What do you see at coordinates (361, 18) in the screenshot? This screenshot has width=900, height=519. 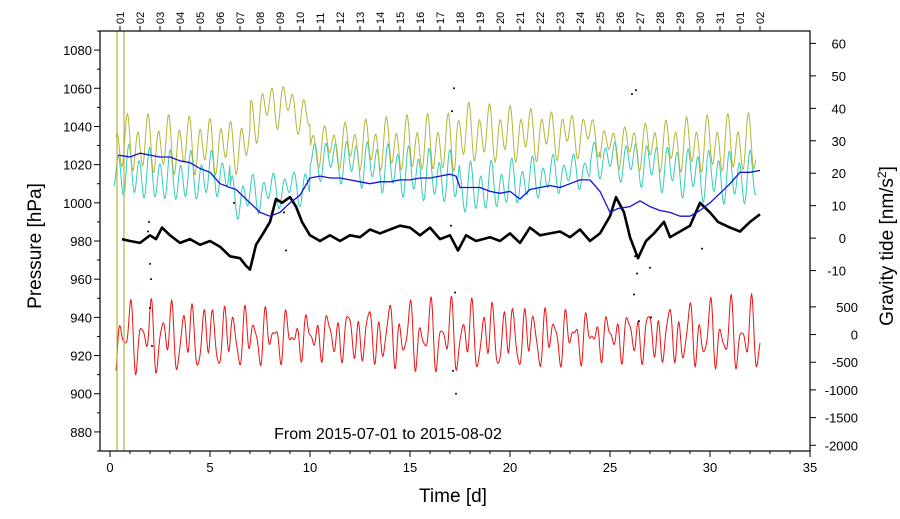 I see `top-day-label: 13` at bounding box center [361, 18].